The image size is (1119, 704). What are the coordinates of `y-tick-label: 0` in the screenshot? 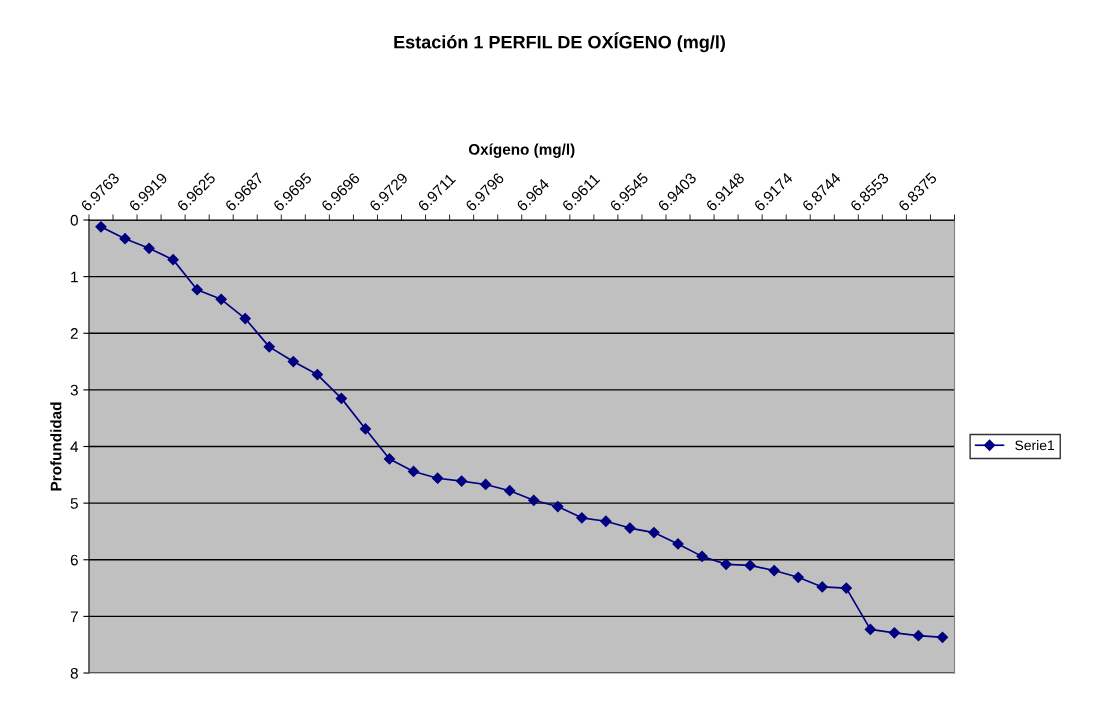 It's located at (74, 220).